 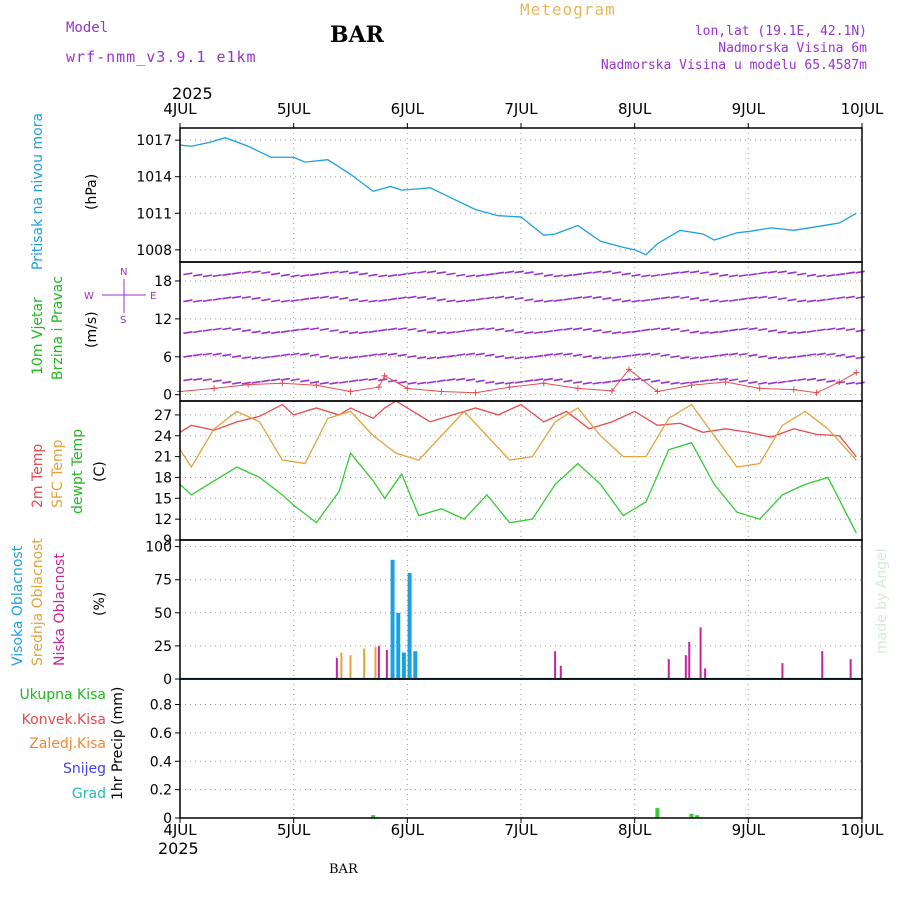 I want to click on legend-convective-rain: Konvek.Kisa, so click(x=63, y=720).